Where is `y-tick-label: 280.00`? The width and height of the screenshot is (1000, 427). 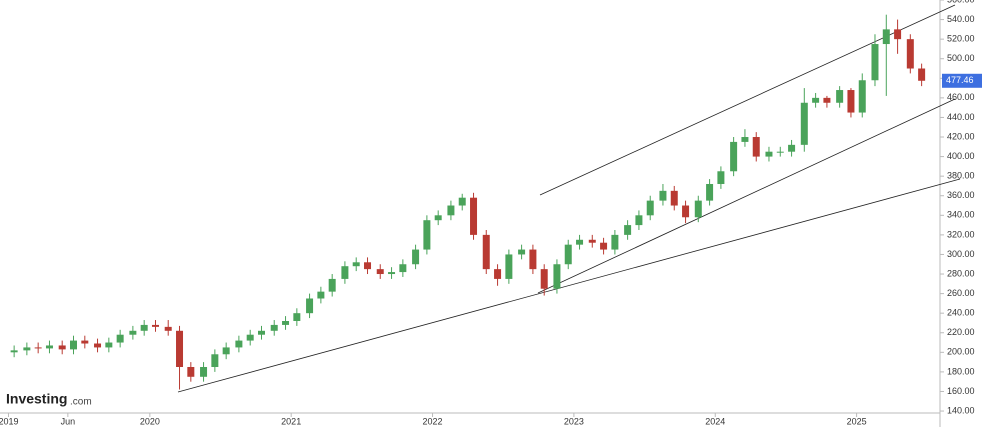
y-tick-label: 280.00 is located at coordinates (961, 273).